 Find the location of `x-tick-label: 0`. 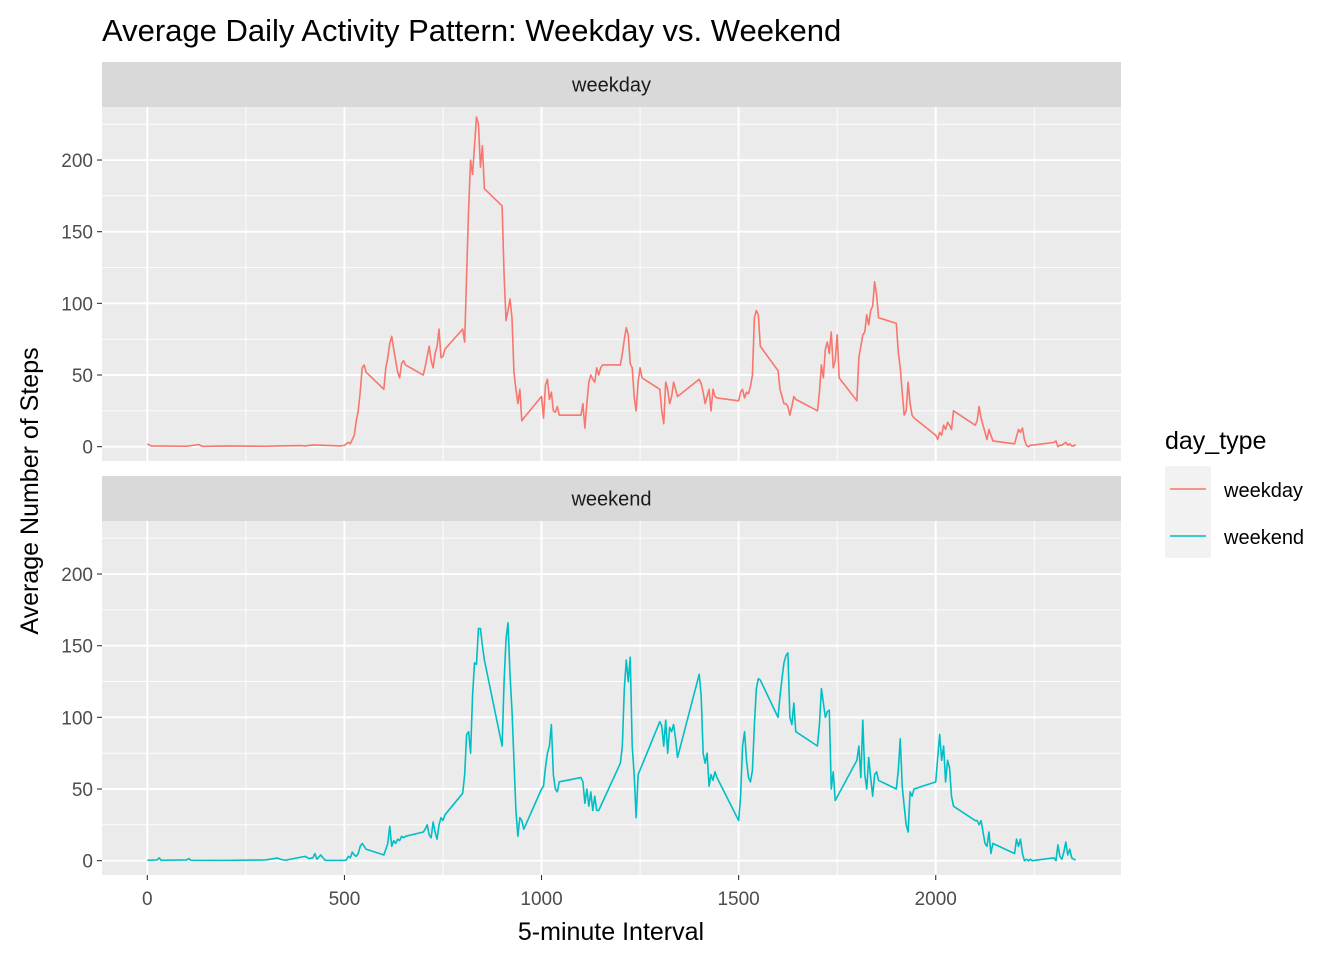

x-tick-label: 0 is located at coordinates (147, 899).